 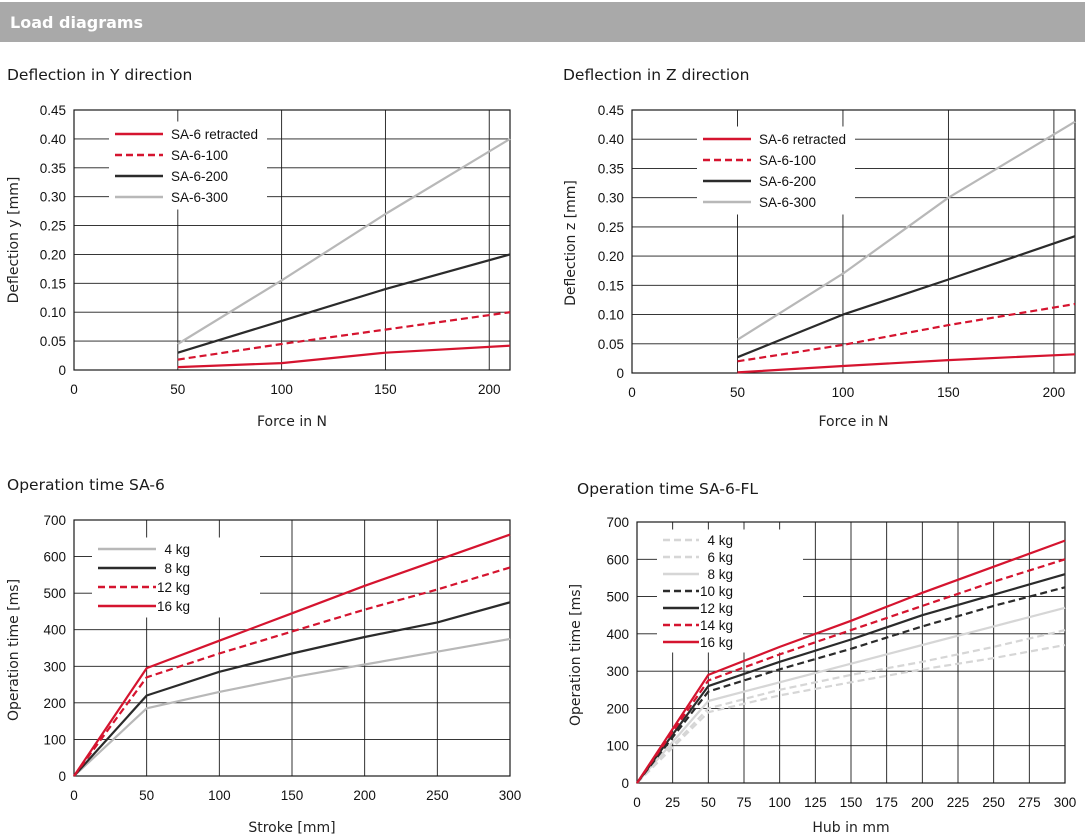 I want to click on y-tick-label: 100, so click(x=54, y=739).